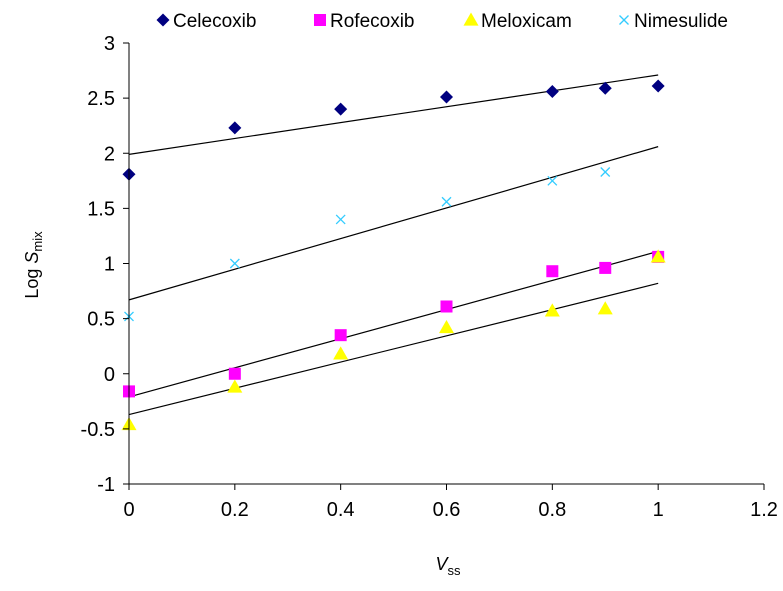  I want to click on y-tick-label: -1, so click(106, 485).